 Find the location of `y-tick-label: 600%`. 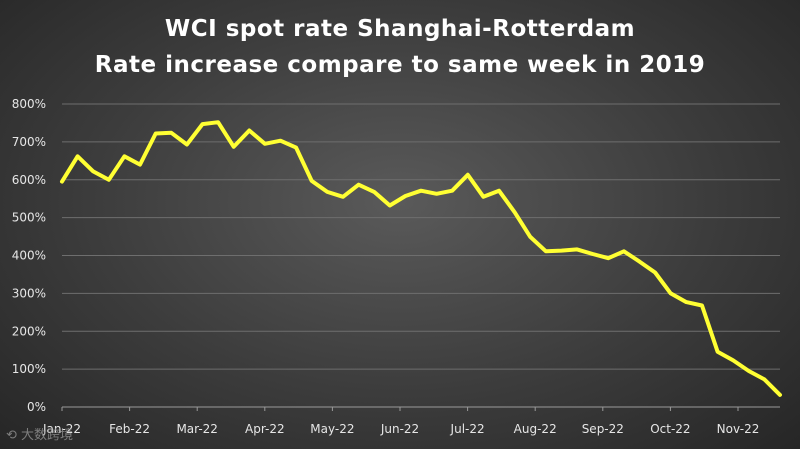

y-tick-label: 600% is located at coordinates (29, 180).